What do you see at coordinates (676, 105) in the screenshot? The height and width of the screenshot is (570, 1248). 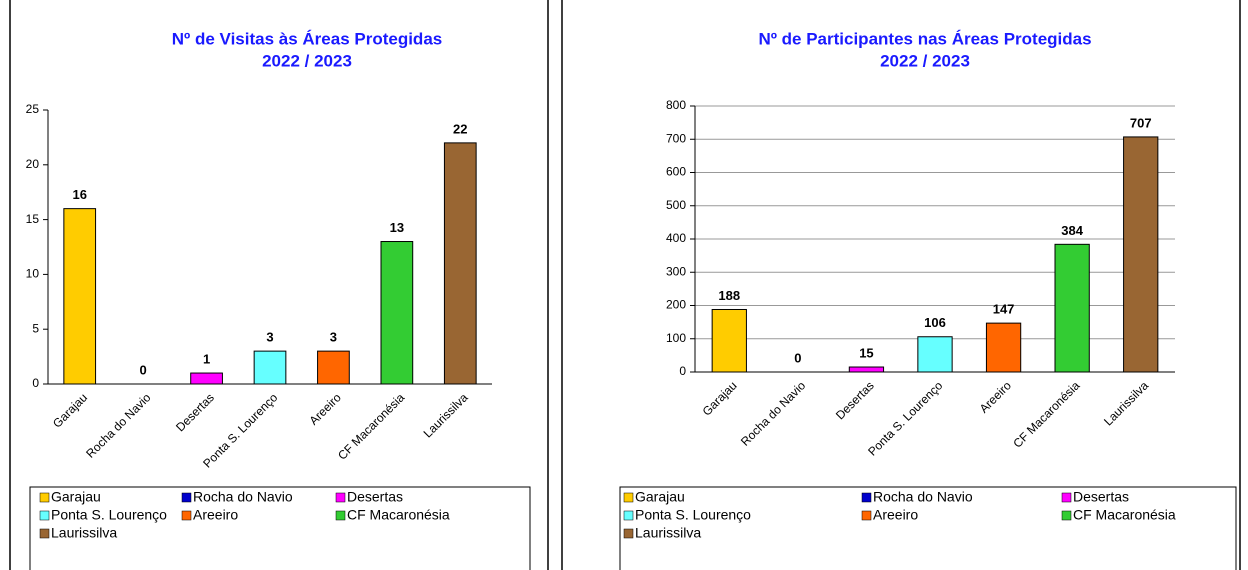 I see `y-tick-label: 800` at bounding box center [676, 105].